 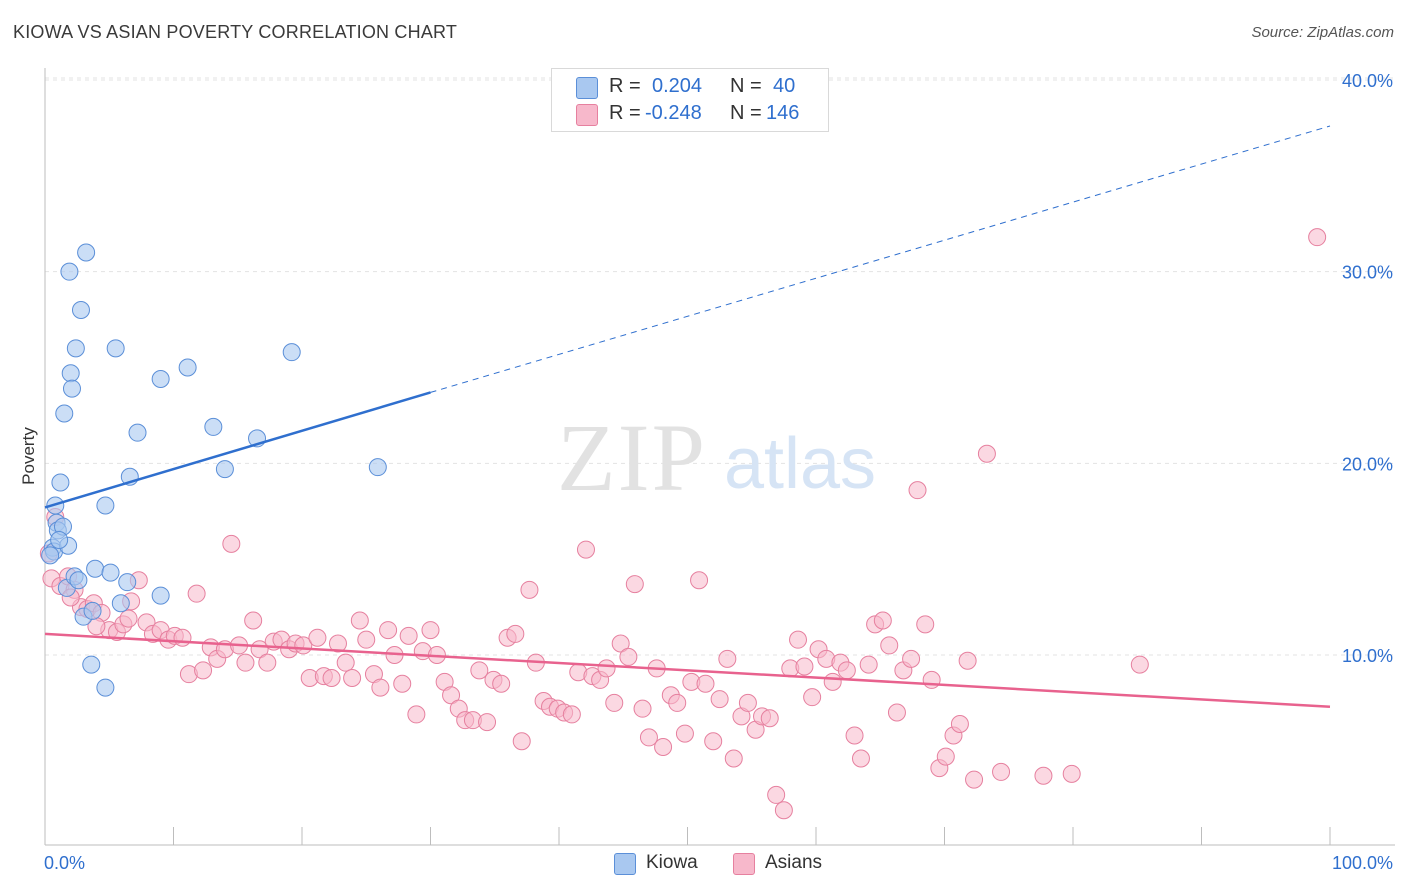 I want to click on legend-kiowa-label: Kiowa, so click(x=672, y=862).